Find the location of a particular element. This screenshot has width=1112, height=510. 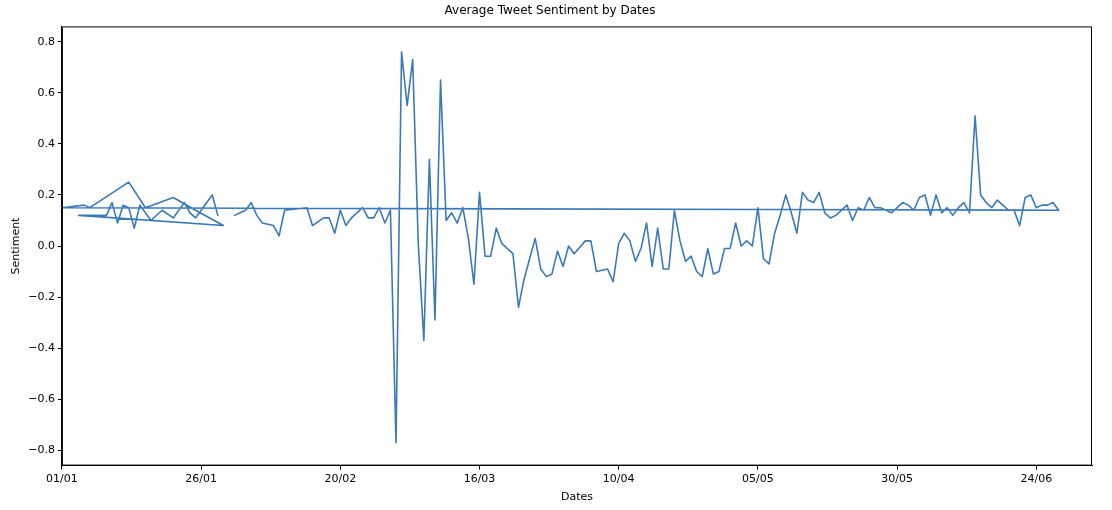

y-tick-label: −0.2 is located at coordinates (41, 296).